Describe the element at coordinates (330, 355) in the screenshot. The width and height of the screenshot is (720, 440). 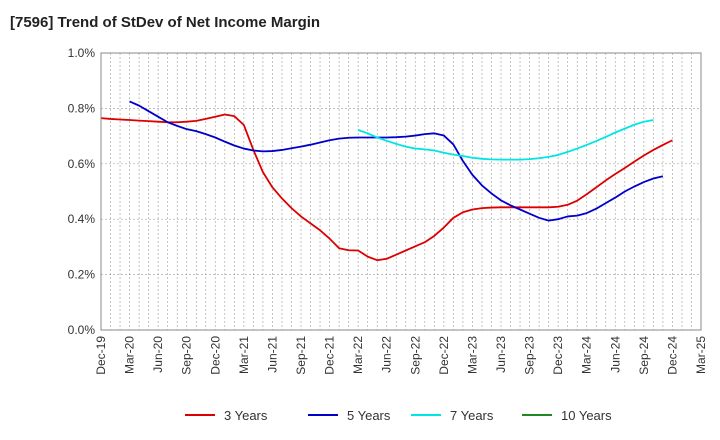
I see `x-tick-label: Dec-21` at that location.